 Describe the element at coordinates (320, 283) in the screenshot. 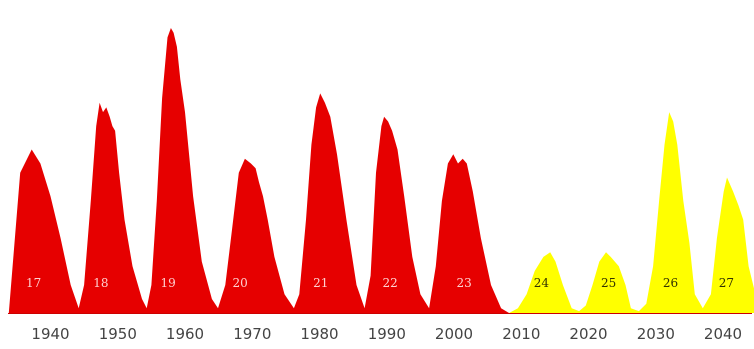

I see `cycle-label-21: 21` at that location.